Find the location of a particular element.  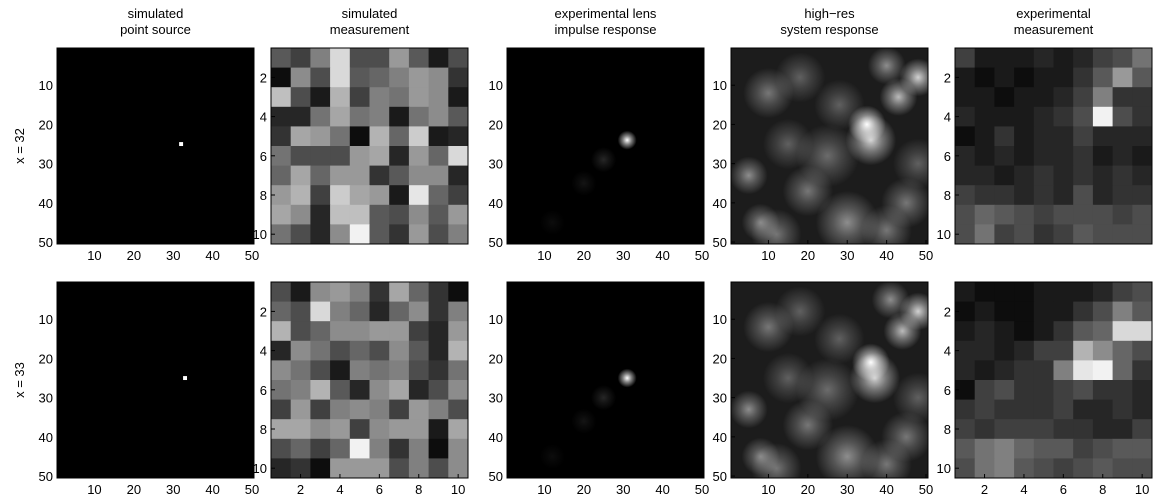

x-tick-label: 50 is located at coordinates (926, 489).